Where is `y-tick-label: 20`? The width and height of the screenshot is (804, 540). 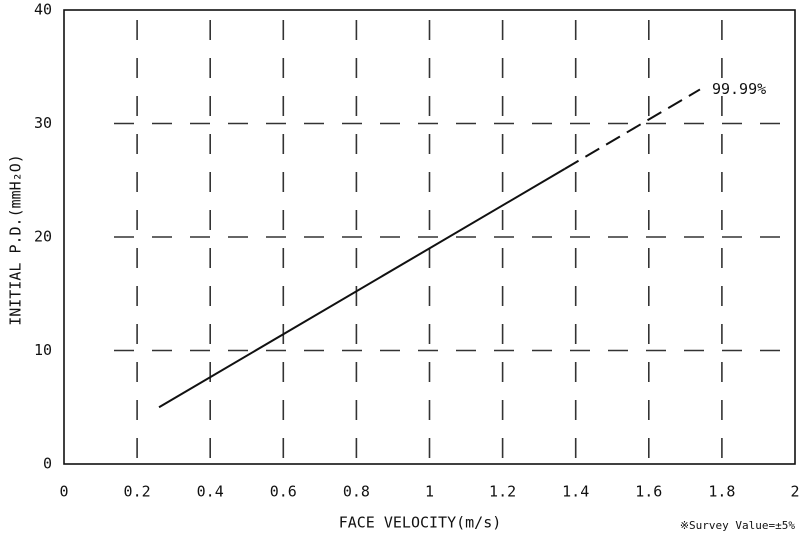
y-tick-label: 20 is located at coordinates (43, 237).